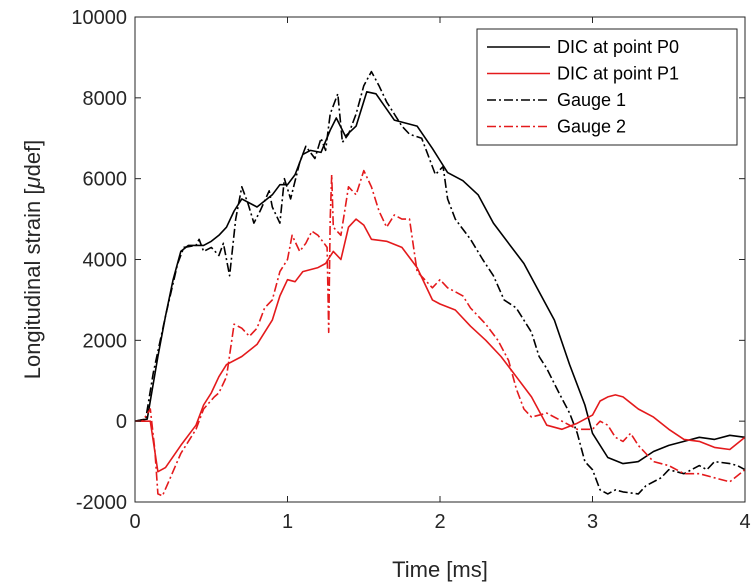 Image resolution: width=752 pixels, height=586 pixels. I want to click on y-tick-label: 8000, so click(105, 99).